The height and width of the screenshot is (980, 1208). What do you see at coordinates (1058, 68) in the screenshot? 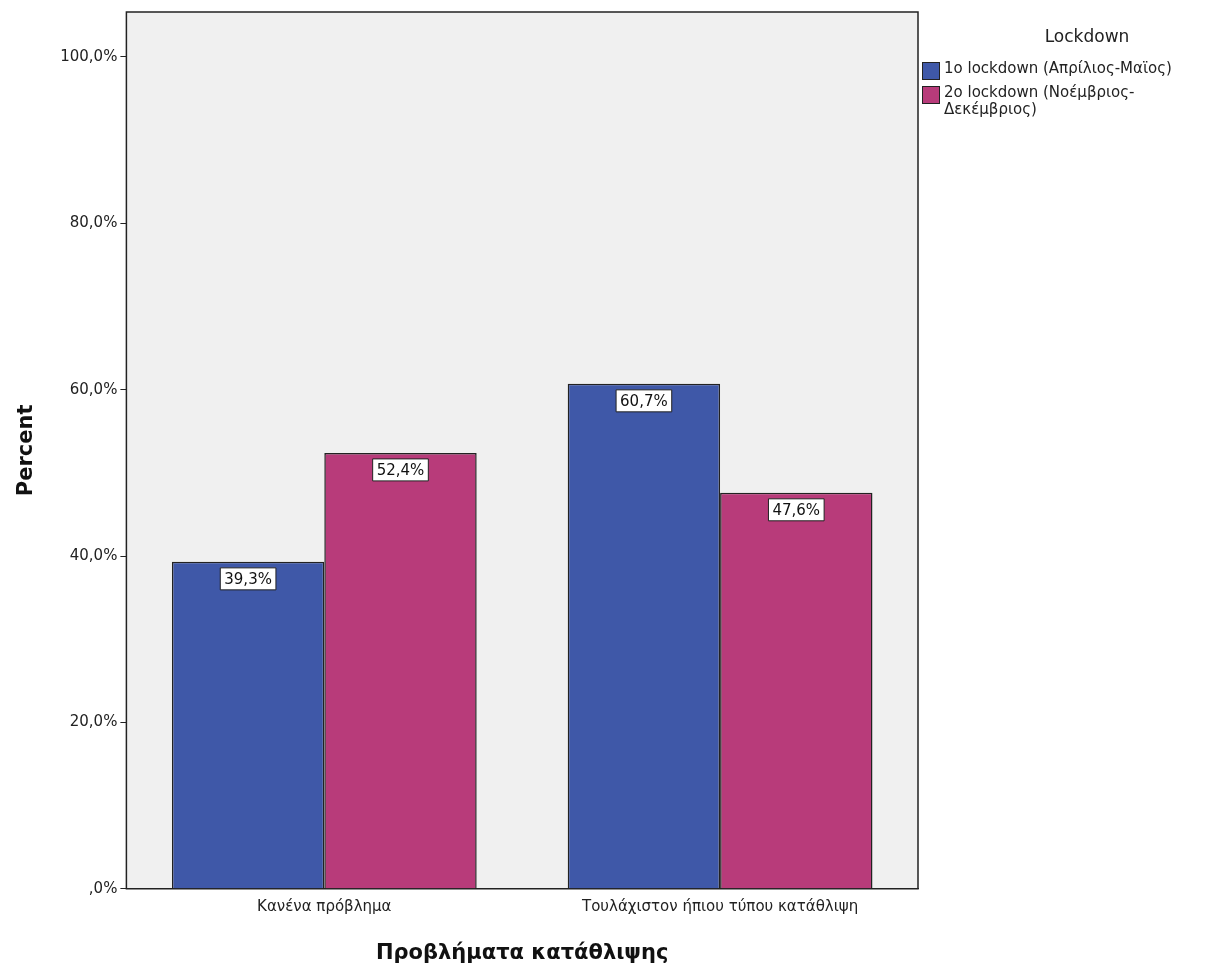
I see `legend-label: 1o lockdown (Απρίλιος-Μαϊος)` at bounding box center [1058, 68].